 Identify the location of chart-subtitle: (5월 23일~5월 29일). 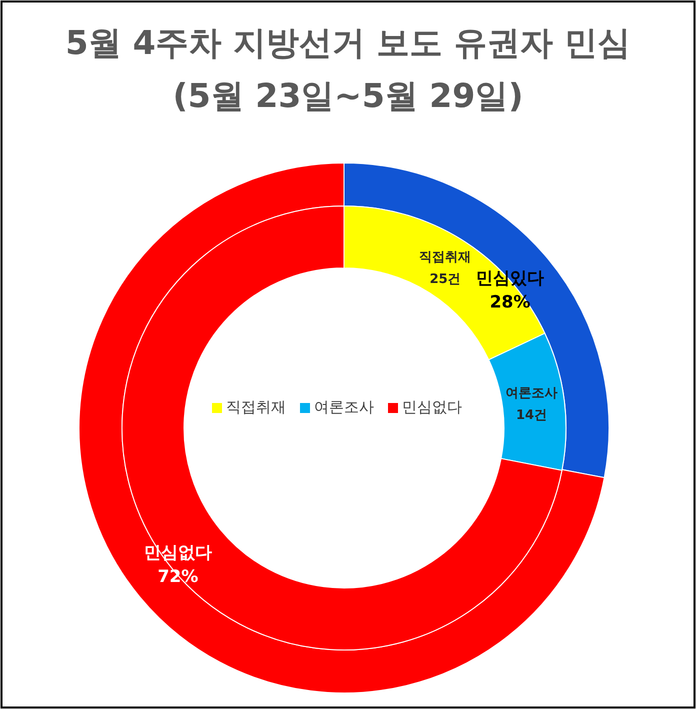
(348, 96).